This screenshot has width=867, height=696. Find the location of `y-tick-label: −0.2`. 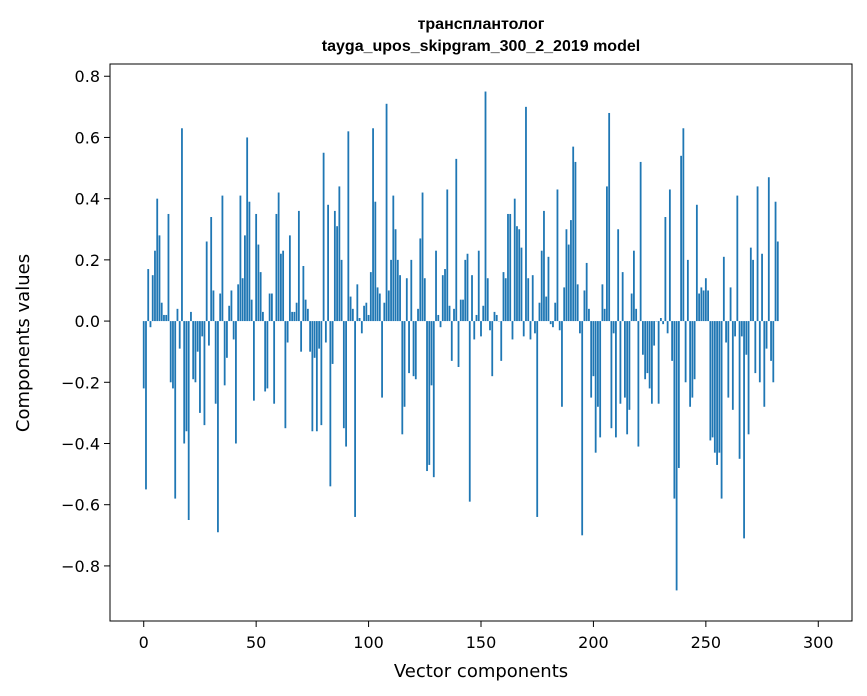

y-tick-label: −0.2 is located at coordinates (80, 382).